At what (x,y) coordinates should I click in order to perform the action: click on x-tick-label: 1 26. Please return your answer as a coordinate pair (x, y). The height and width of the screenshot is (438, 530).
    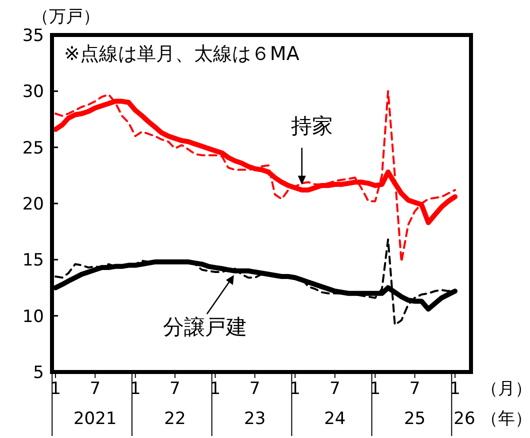
    Looking at the image, I should click on (463, 404).